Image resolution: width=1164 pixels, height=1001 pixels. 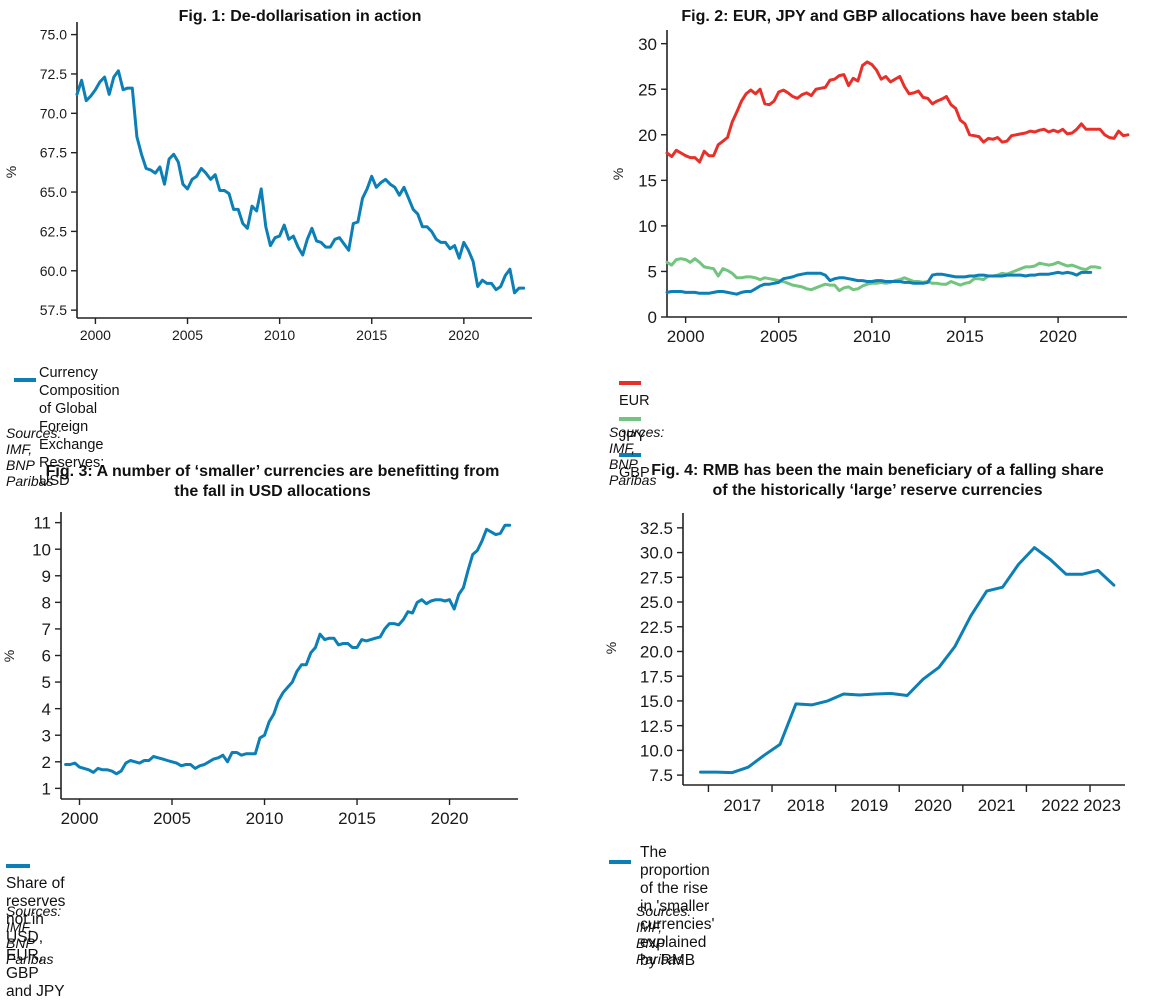 What do you see at coordinates (661, 775) in the screenshot?
I see `fig4-y-tick-label: 7.5` at bounding box center [661, 775].